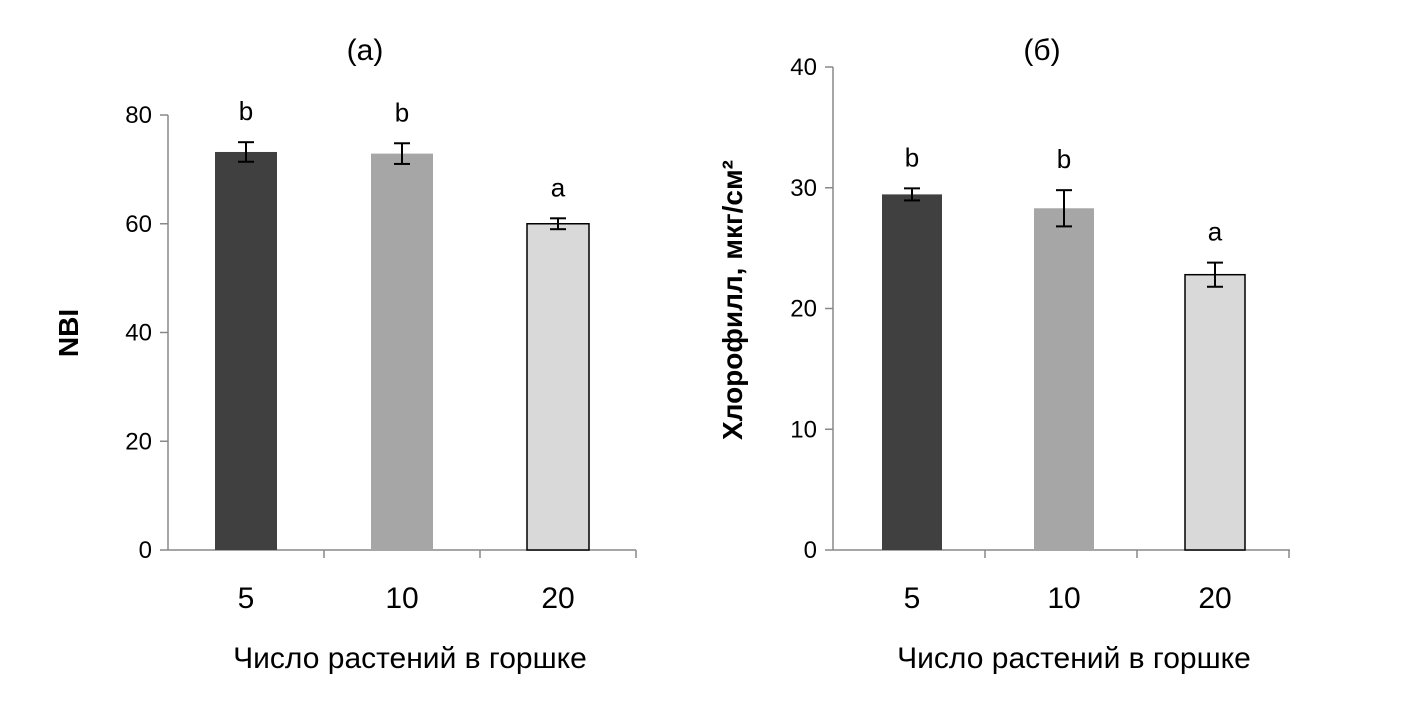  Describe the element at coordinates (365, 50) in the screenshot. I see `chart-title: (а)` at that location.